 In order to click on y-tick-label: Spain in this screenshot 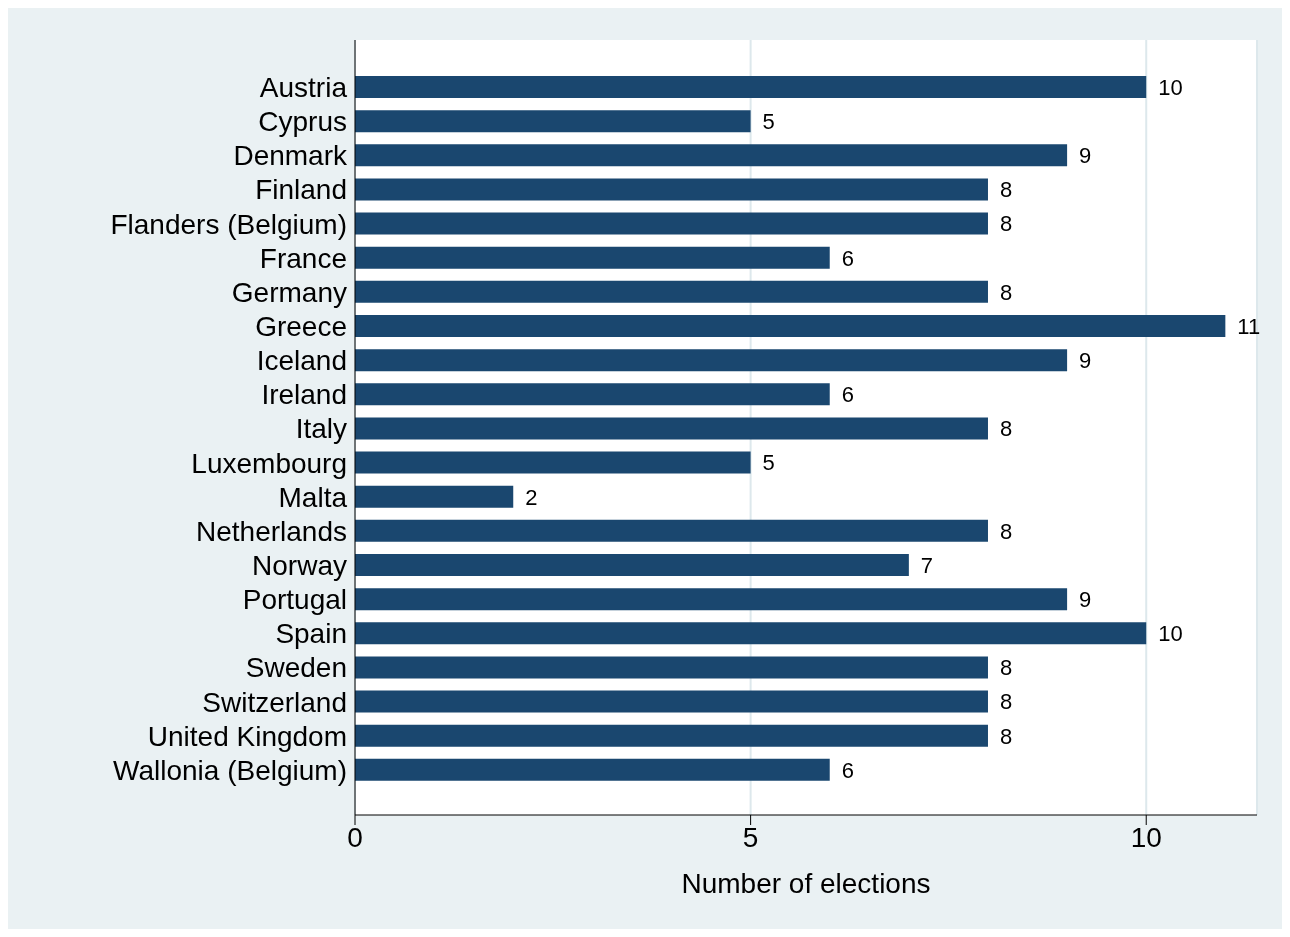, I will do `click(311, 634)`.